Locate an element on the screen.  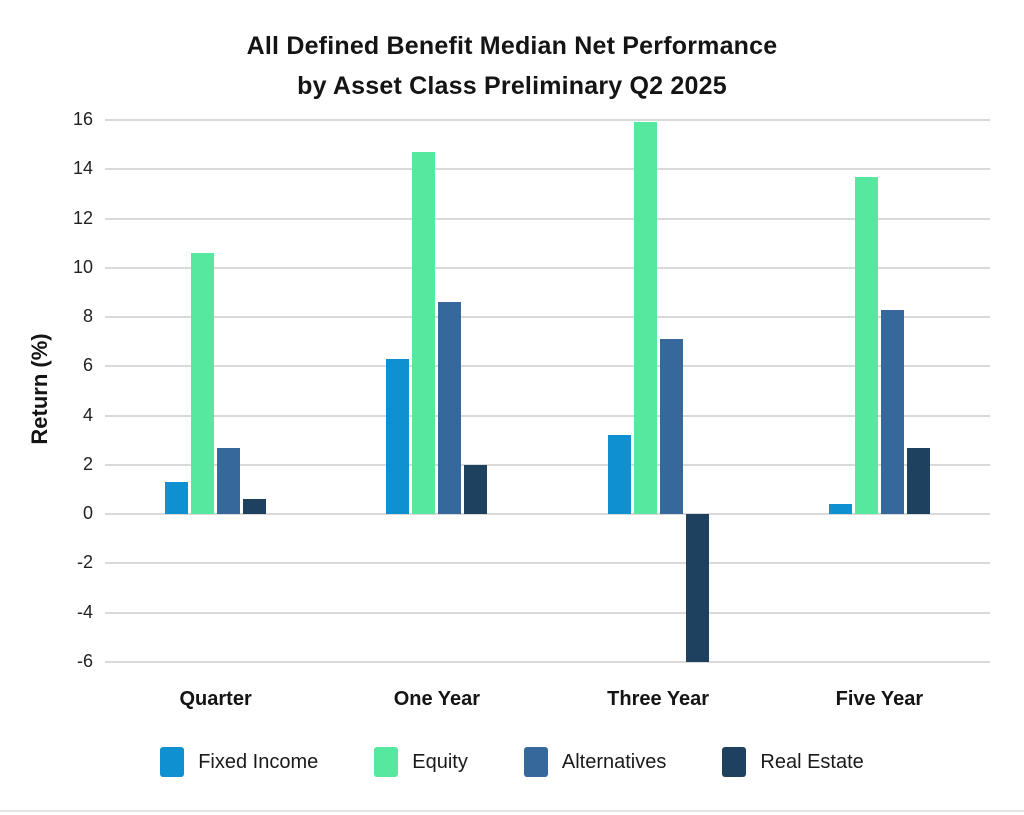
x-axis-label-three-year: Three Year is located at coordinates (658, 699).